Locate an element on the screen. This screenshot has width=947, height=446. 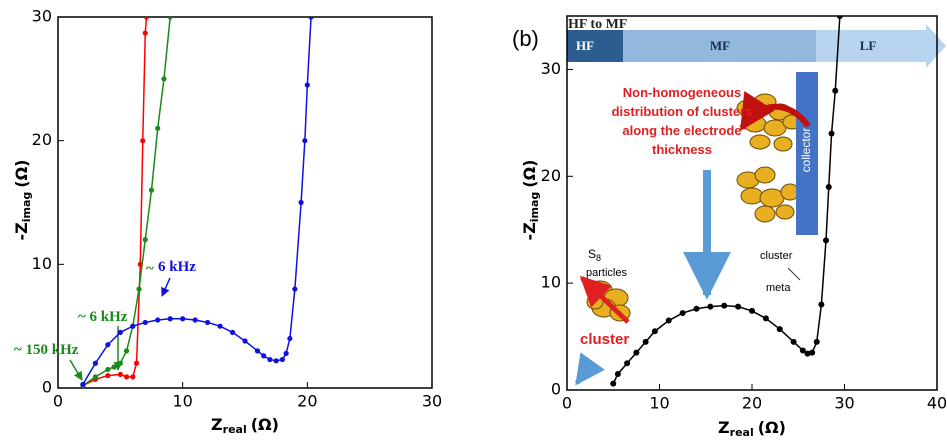
label-main: Z is located at coordinates (217, 424).